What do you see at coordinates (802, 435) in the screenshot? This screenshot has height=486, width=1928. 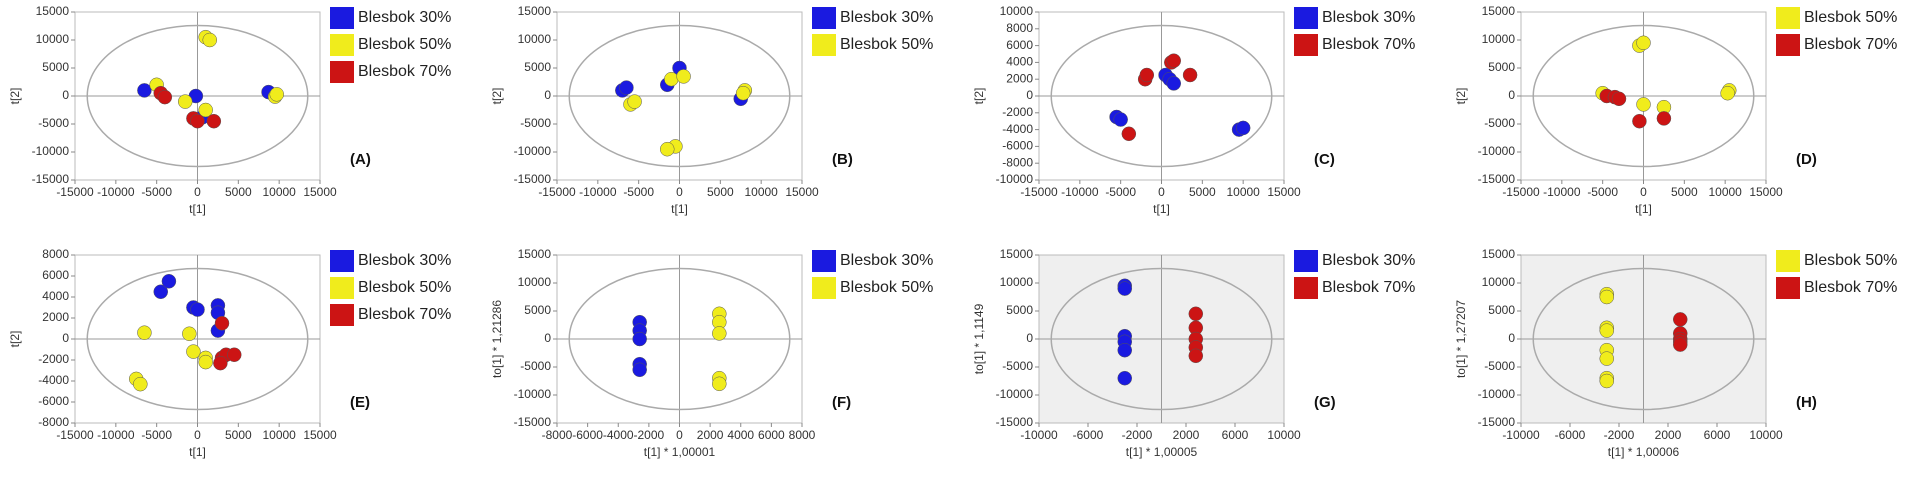 I see `x-tick-label: 8000` at bounding box center [802, 435].